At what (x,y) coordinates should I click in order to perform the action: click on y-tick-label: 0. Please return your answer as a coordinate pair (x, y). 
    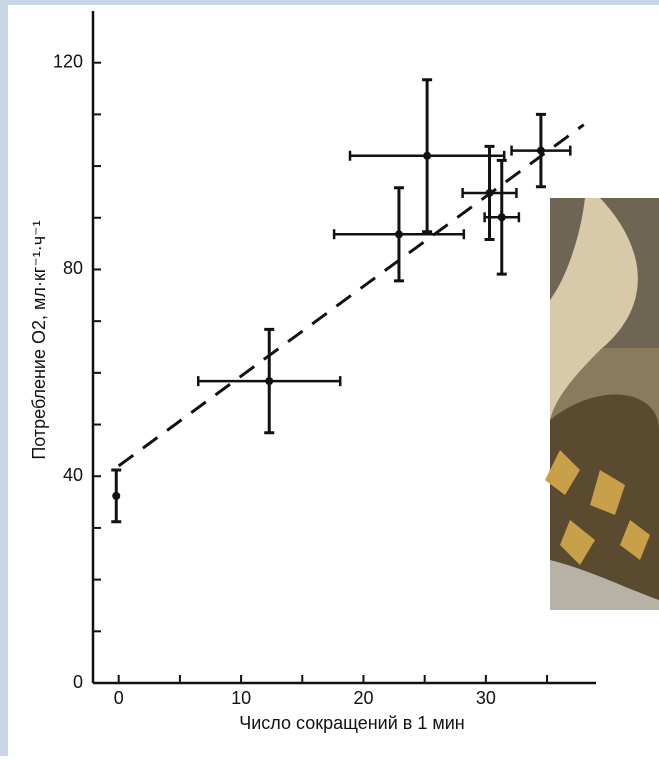
    Looking at the image, I should click on (78, 682).